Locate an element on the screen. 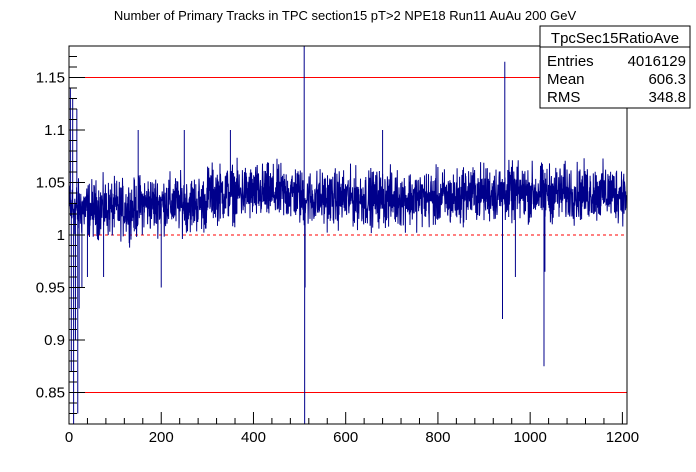  x-tick-label-6: 1200 is located at coordinates (622, 437).